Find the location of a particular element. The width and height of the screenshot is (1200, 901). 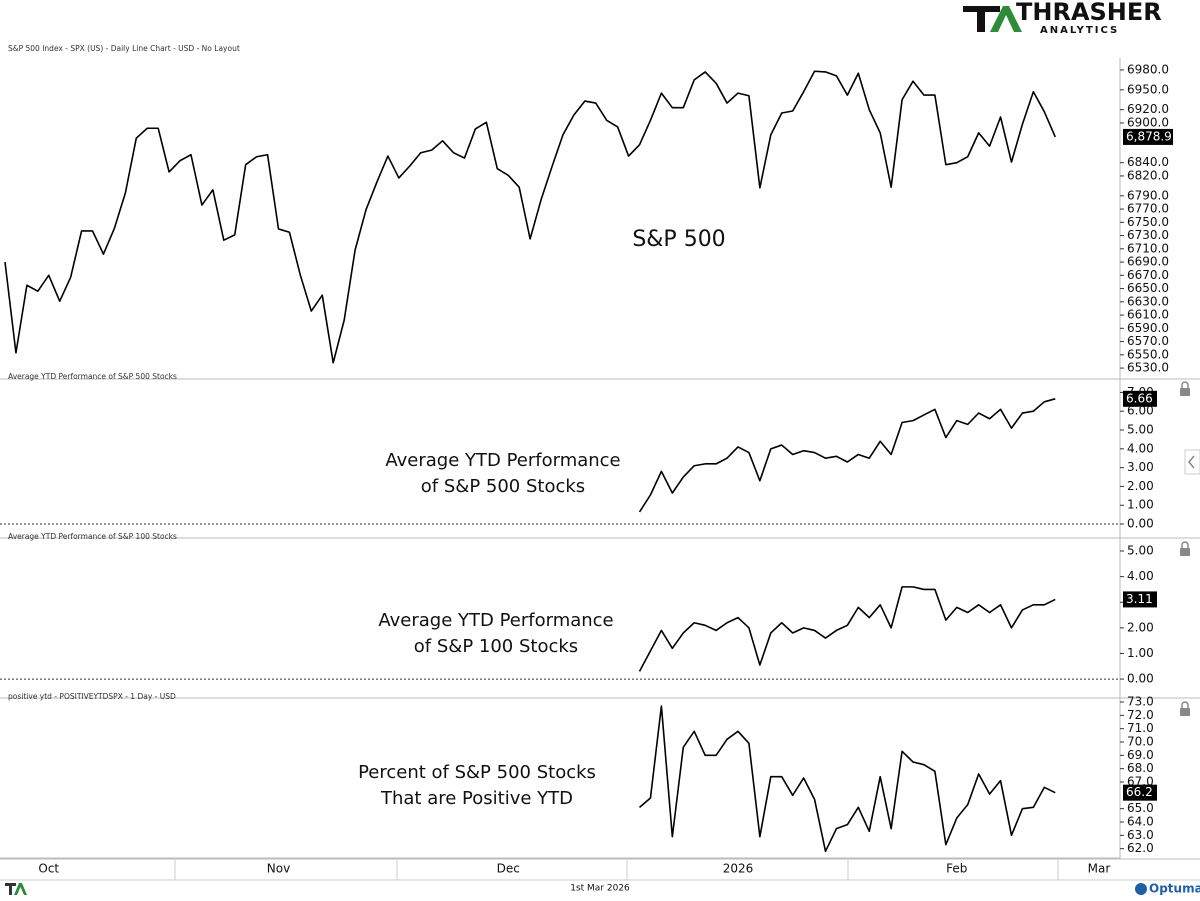

y-tick-label: 6530.0 is located at coordinates (1148, 368).